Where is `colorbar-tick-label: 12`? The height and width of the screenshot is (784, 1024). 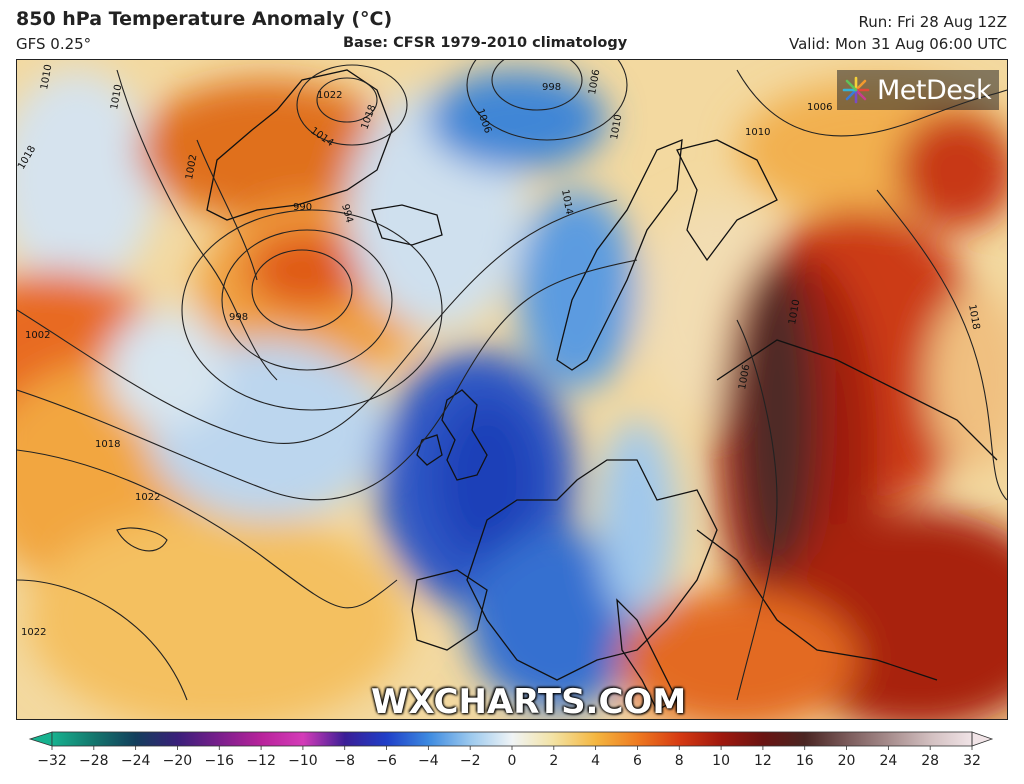 colorbar-tick-label: 12 is located at coordinates (763, 761).